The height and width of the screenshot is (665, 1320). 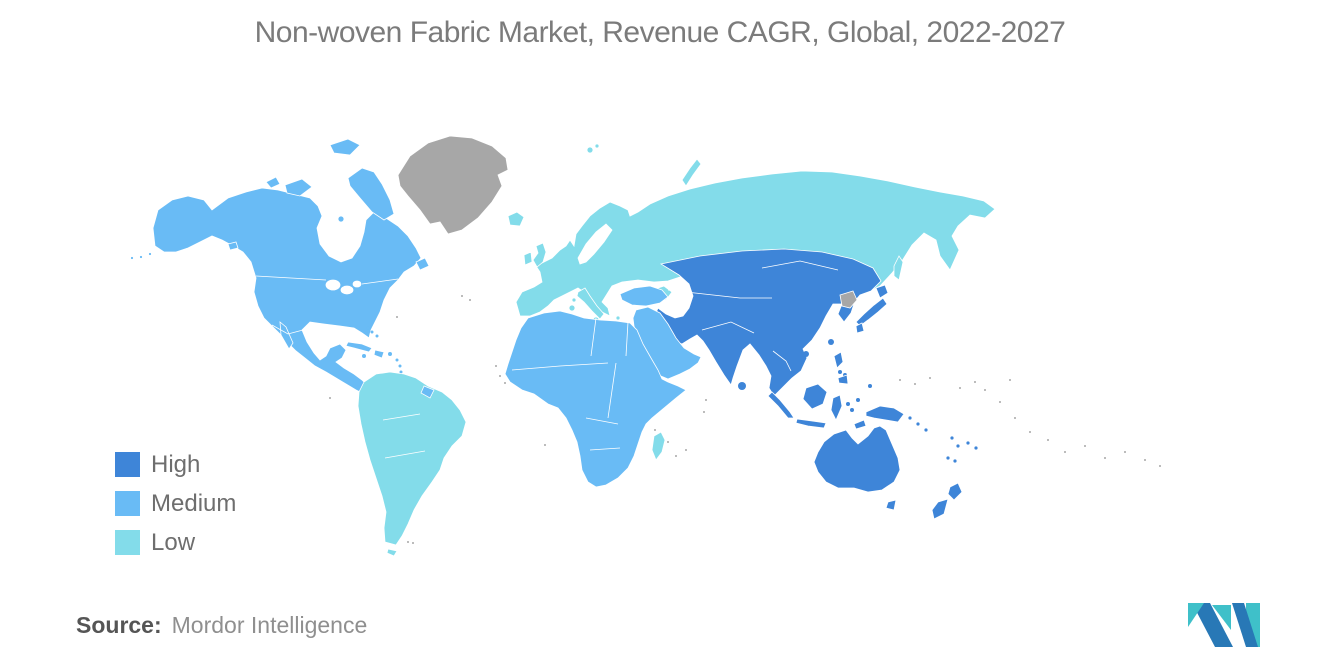 I want to click on region-svalbard, so click(x=593, y=148).